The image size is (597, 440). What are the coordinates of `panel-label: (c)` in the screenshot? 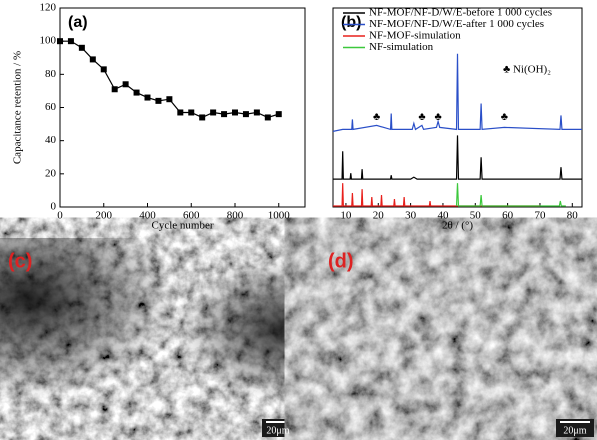 It's located at (20, 261).